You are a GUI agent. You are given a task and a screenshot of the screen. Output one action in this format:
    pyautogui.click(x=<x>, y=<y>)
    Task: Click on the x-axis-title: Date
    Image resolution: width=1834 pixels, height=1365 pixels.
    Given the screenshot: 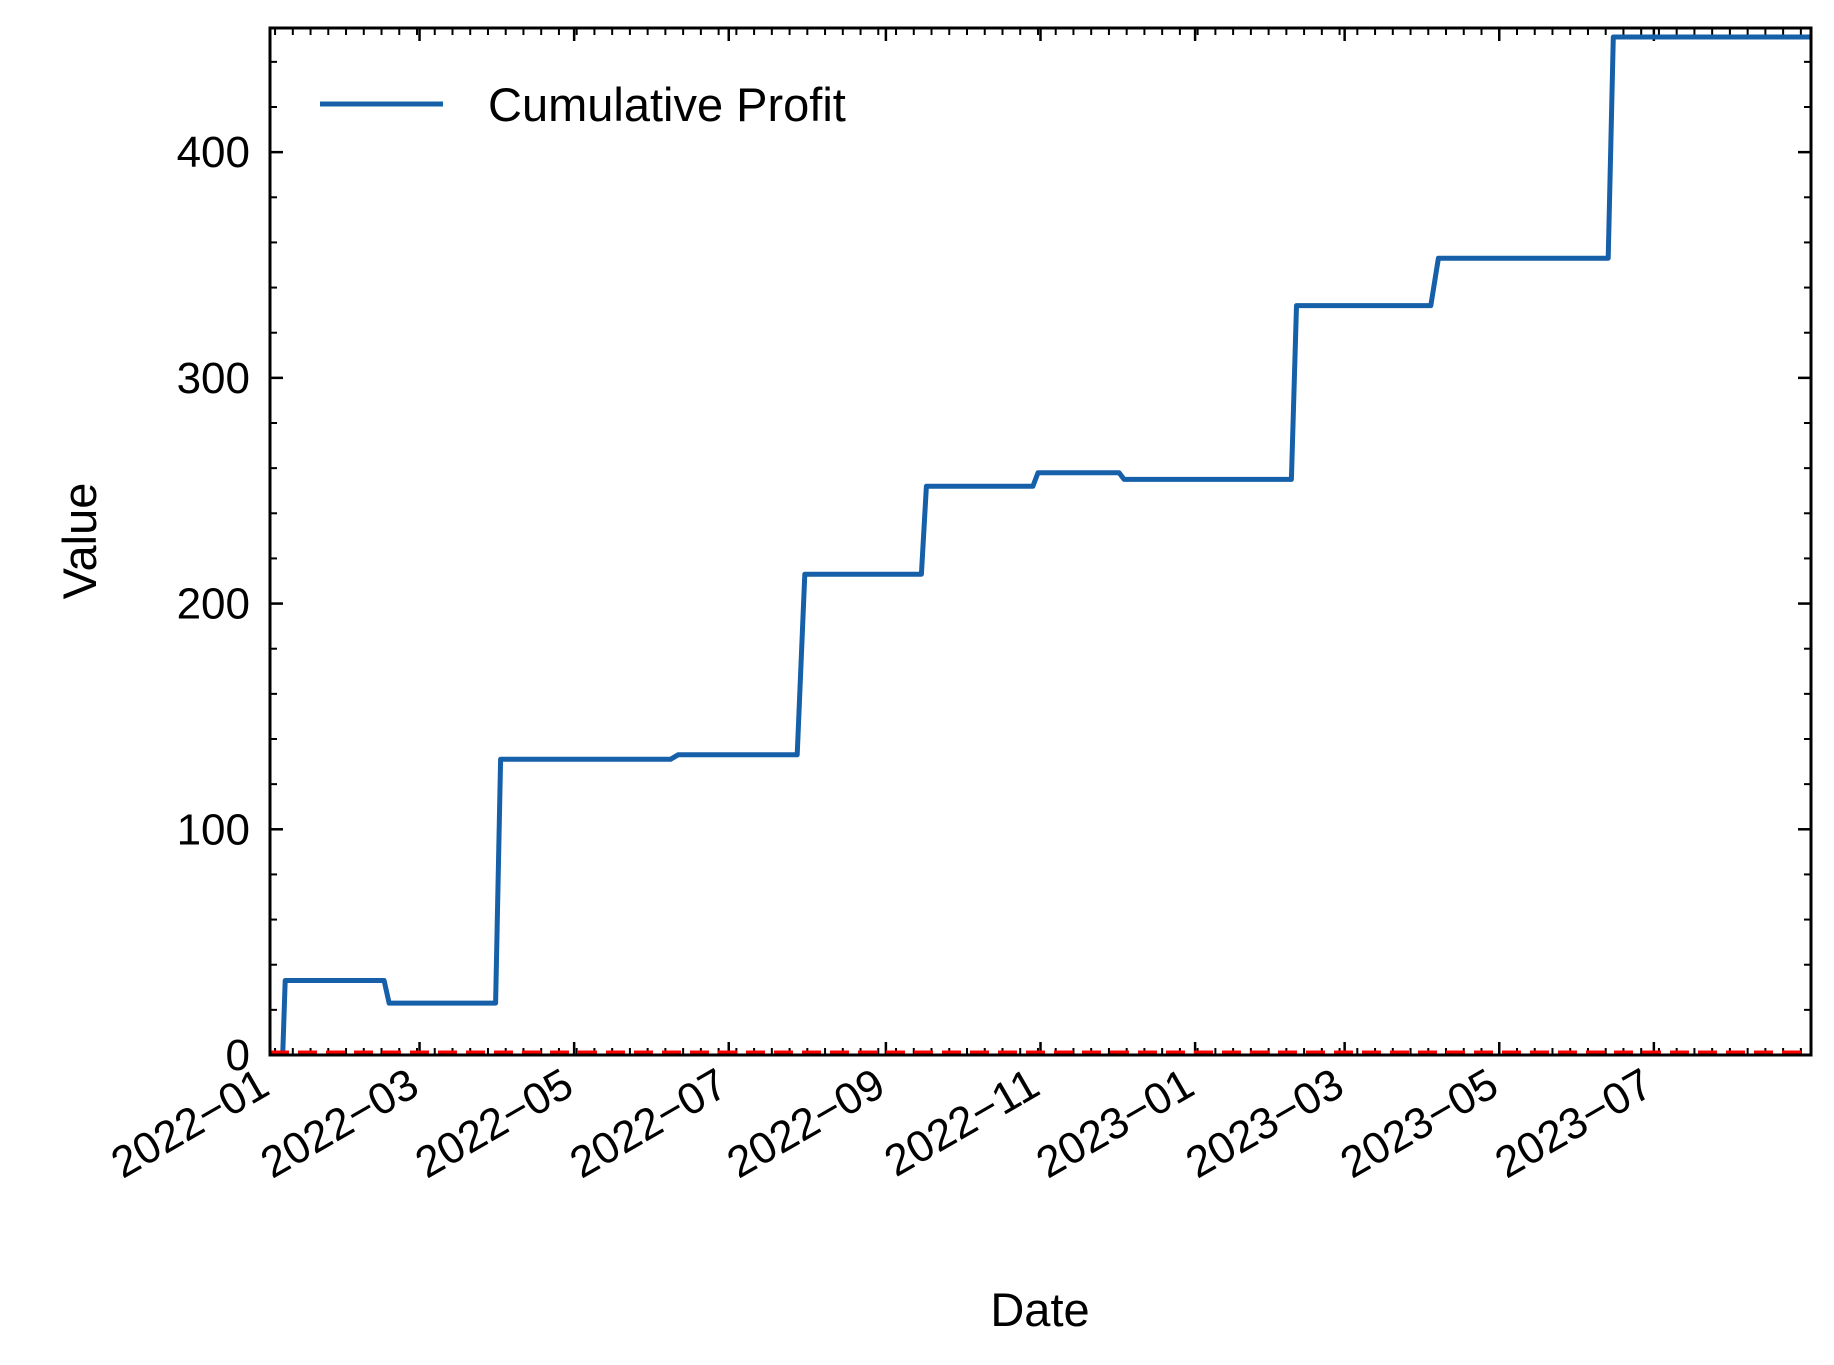 What is the action you would take?
    pyautogui.click(x=1039, y=1309)
    